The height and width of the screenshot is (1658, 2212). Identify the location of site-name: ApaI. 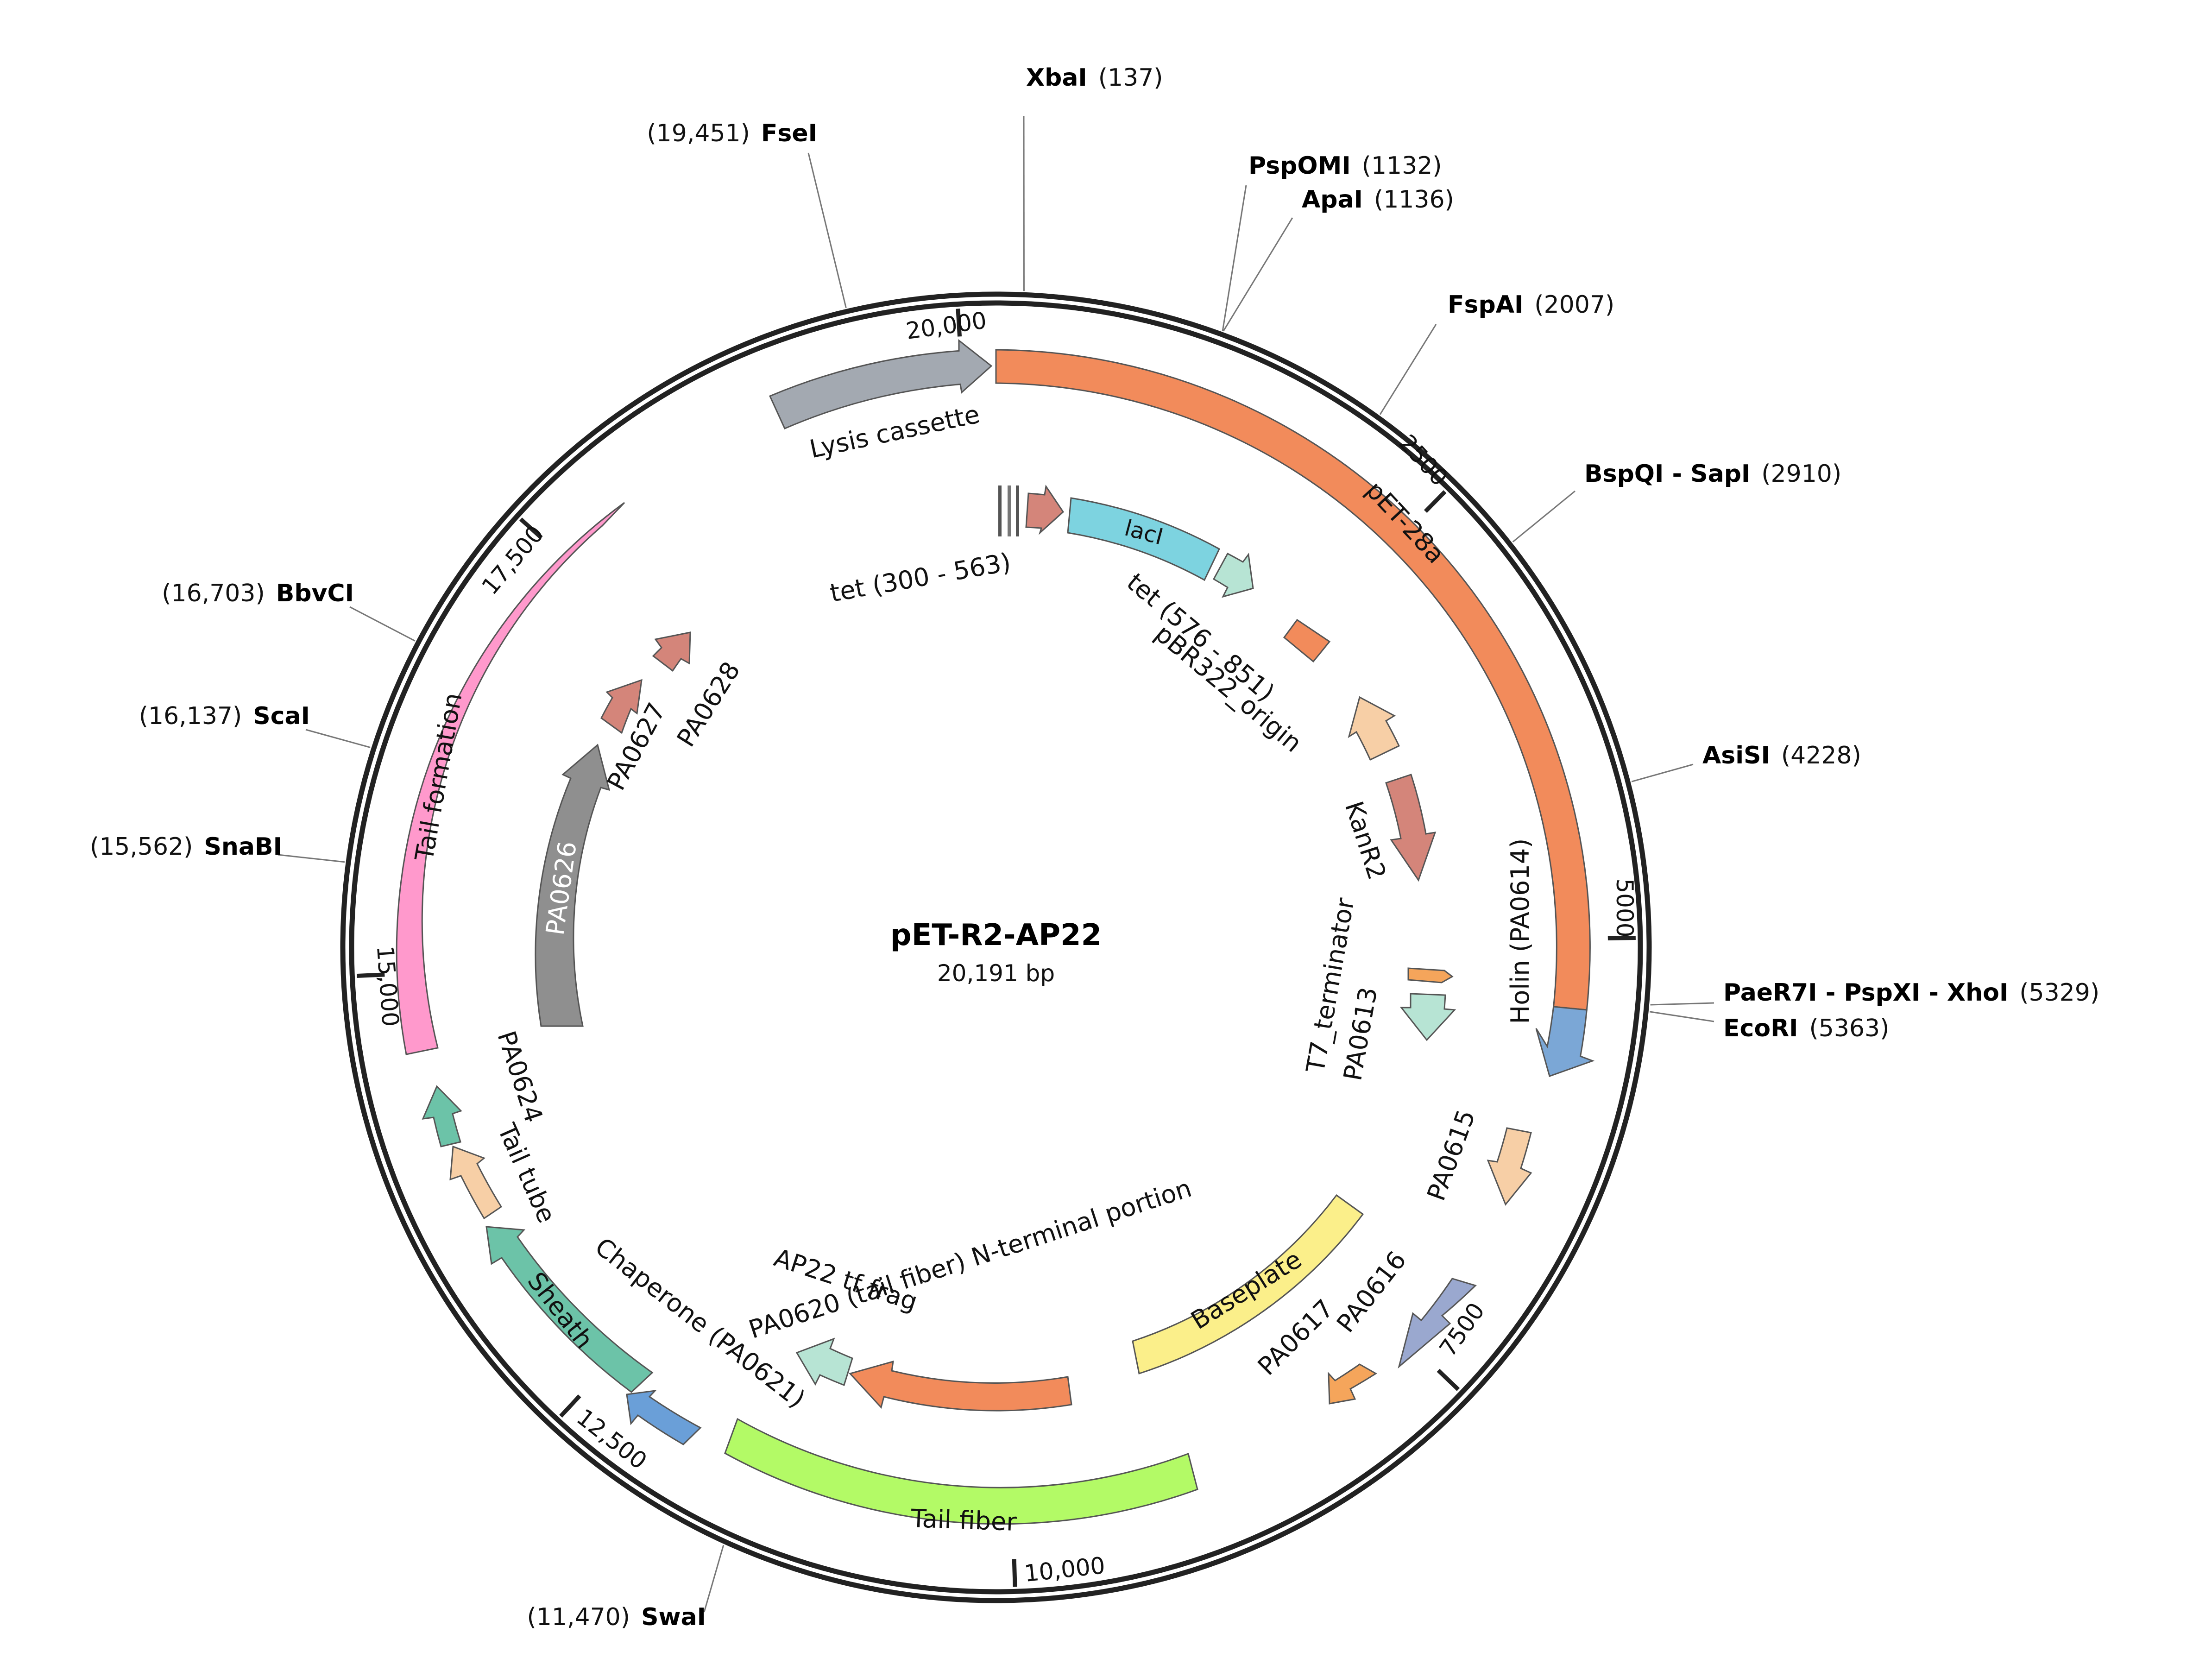
(1332, 200).